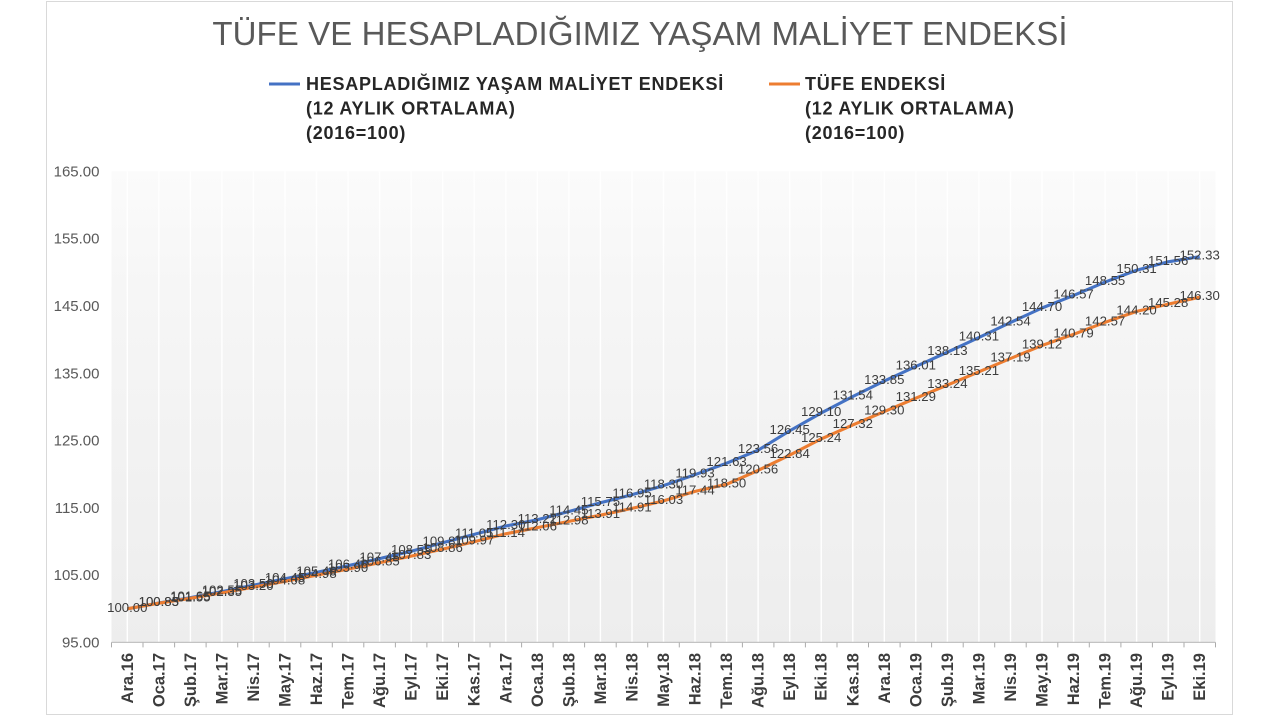 This screenshot has width=1280, height=720. What do you see at coordinates (568, 510) in the screenshot?
I see `svg-text: 114.45` at bounding box center [568, 510].